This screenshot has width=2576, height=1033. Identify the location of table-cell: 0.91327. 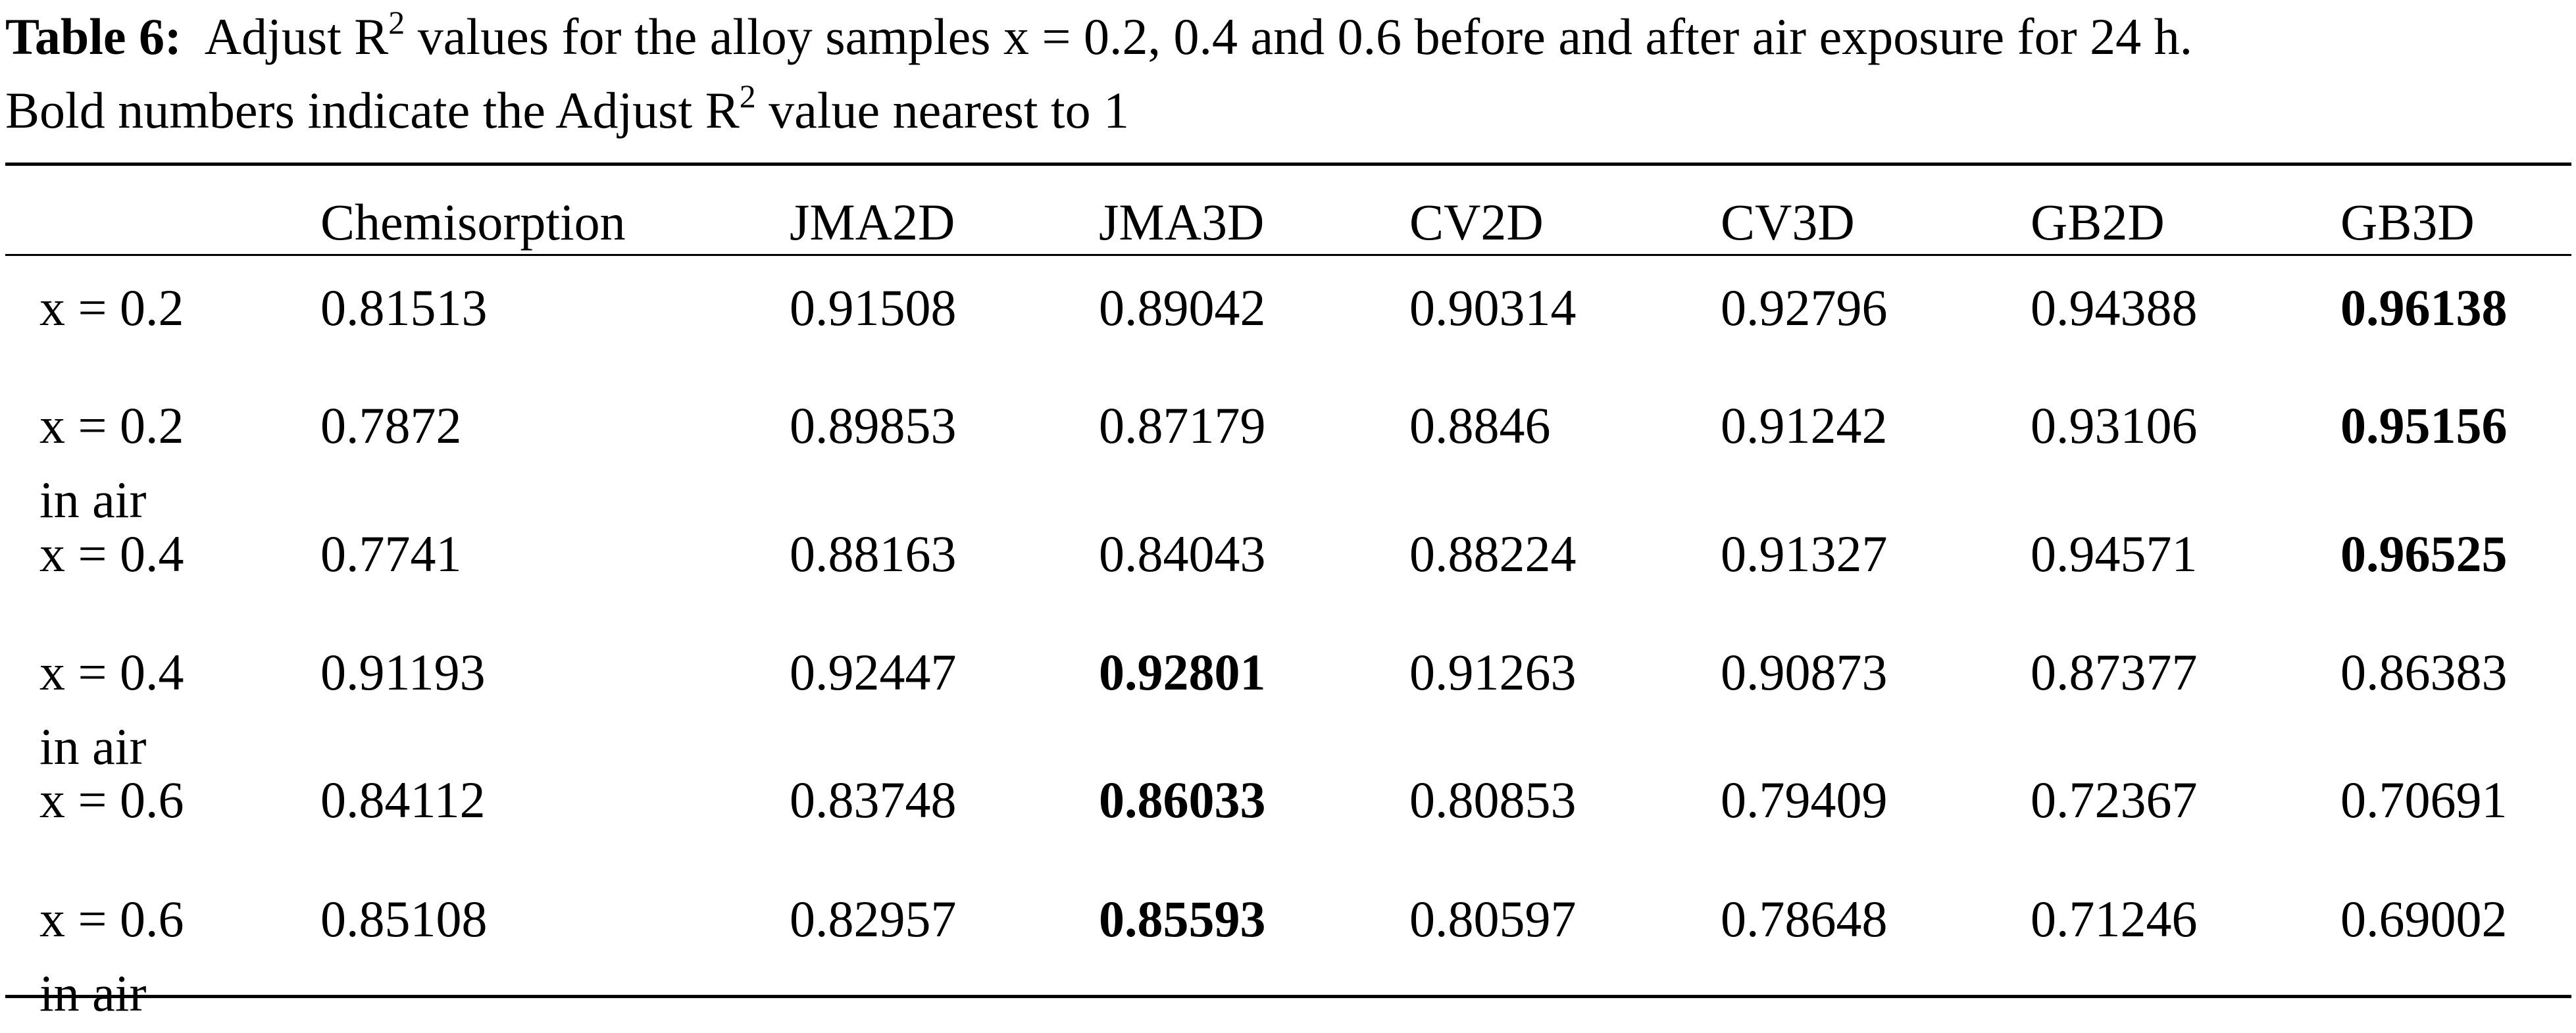
(1804, 553).